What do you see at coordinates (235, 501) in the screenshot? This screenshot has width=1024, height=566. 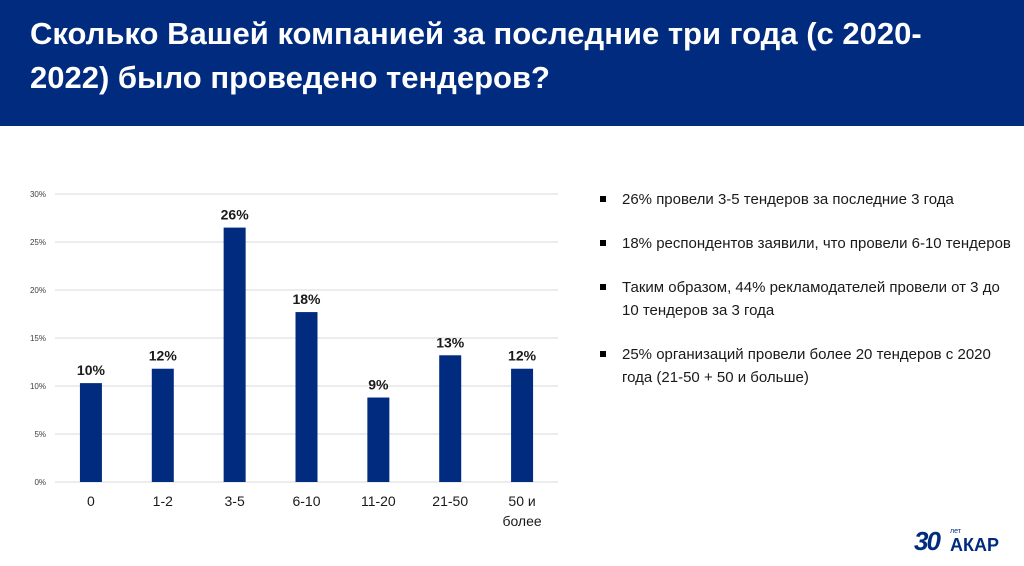 I see `x-tick-label: 3-5` at bounding box center [235, 501].